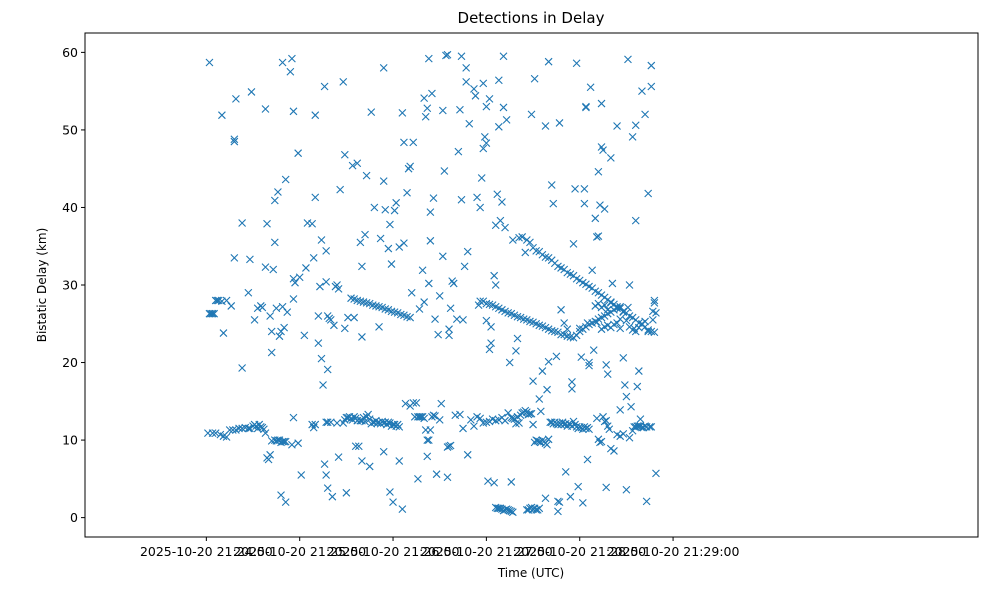 This screenshot has height=594, width=988. I want to click on y-tick-label: 50, so click(70, 129).